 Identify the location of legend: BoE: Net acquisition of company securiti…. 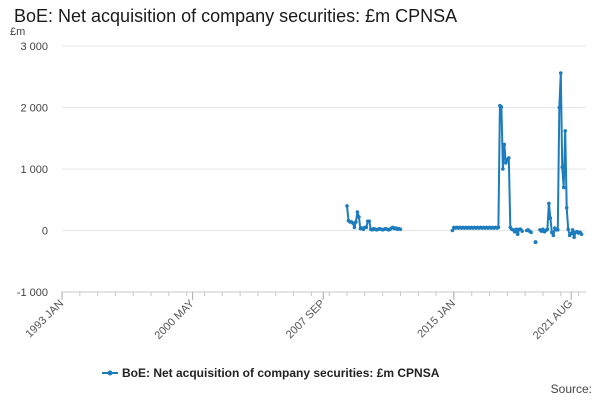
(271, 373).